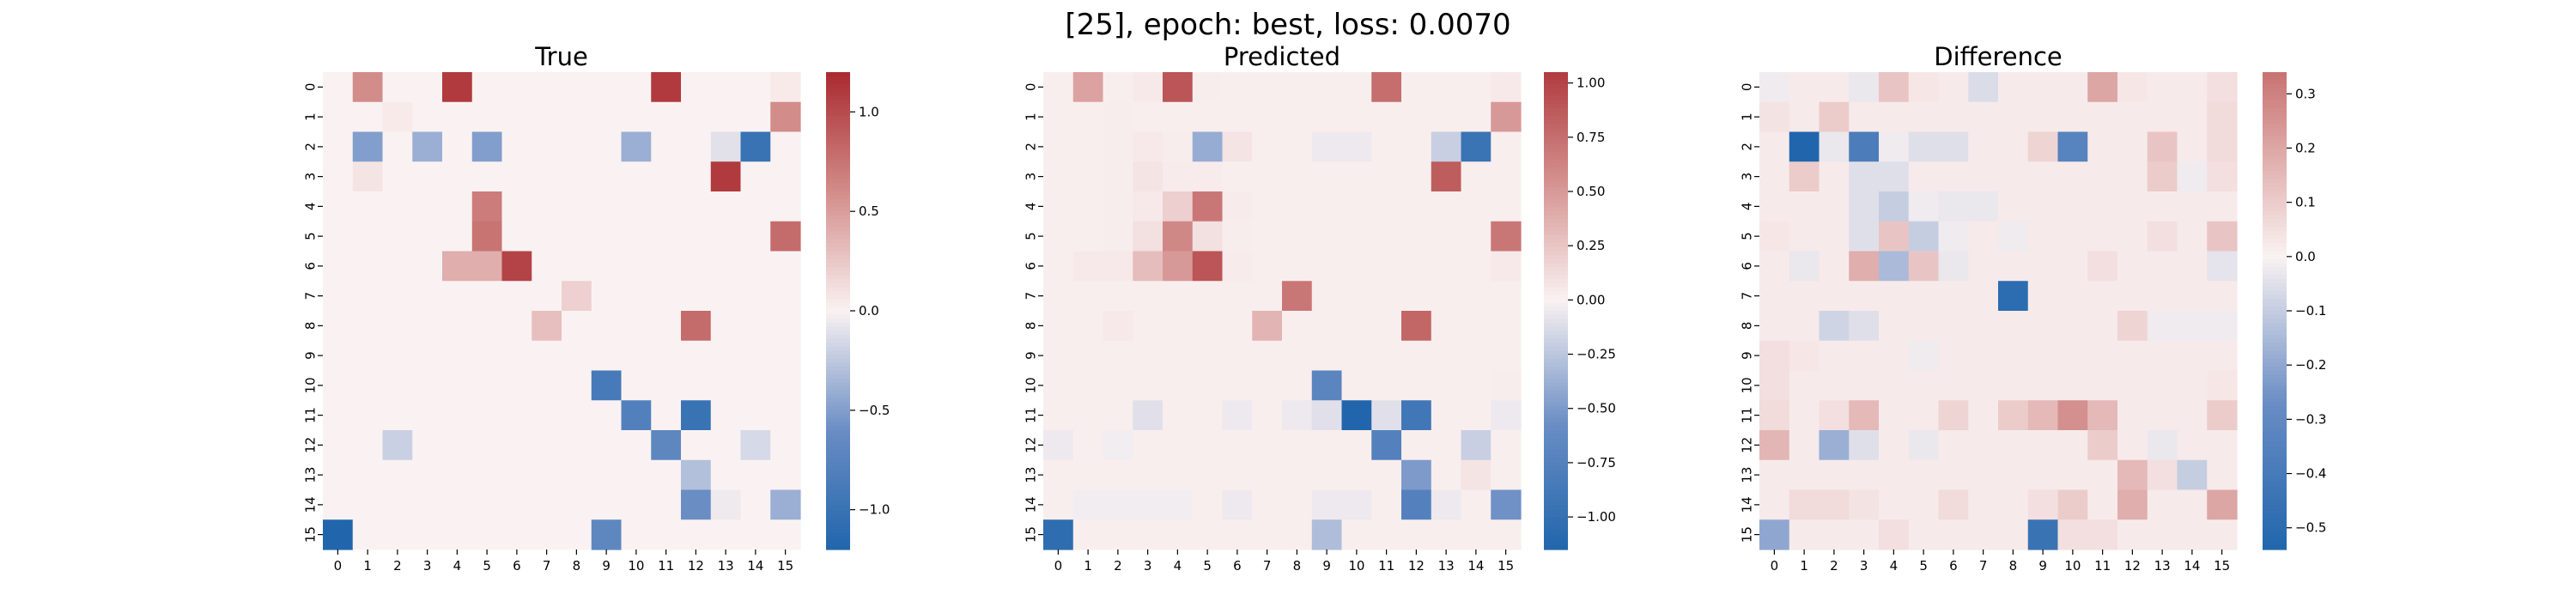 This screenshot has height=601, width=2576. I want to click on x-tick-label: 11, so click(666, 566).